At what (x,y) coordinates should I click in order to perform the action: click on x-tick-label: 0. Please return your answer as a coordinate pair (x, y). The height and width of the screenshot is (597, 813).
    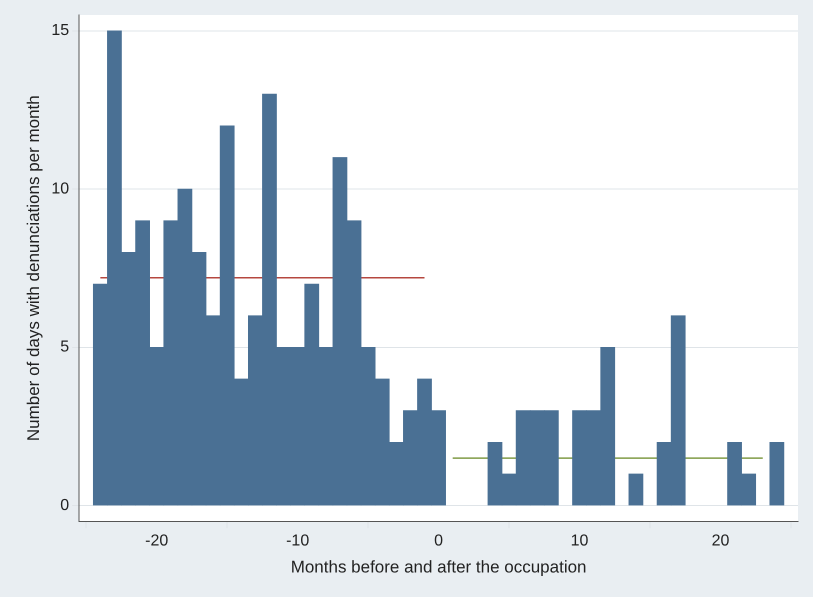
    Looking at the image, I should click on (439, 541).